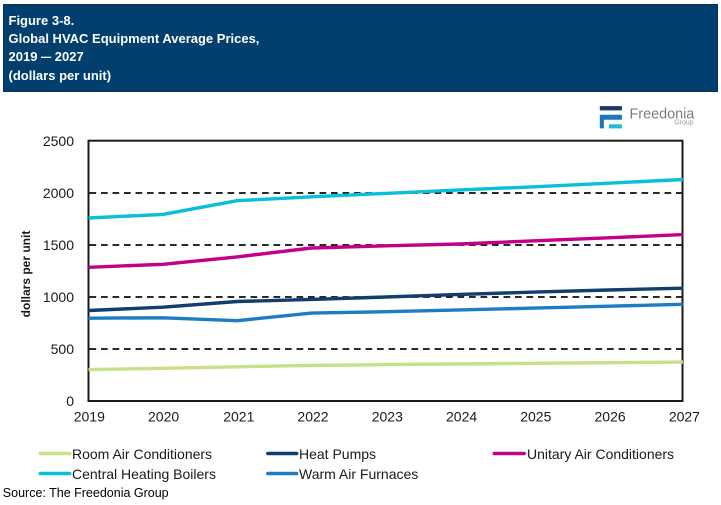  What do you see at coordinates (358, 474) in the screenshot?
I see `svg-text: Warm Air Furnaces` at bounding box center [358, 474].